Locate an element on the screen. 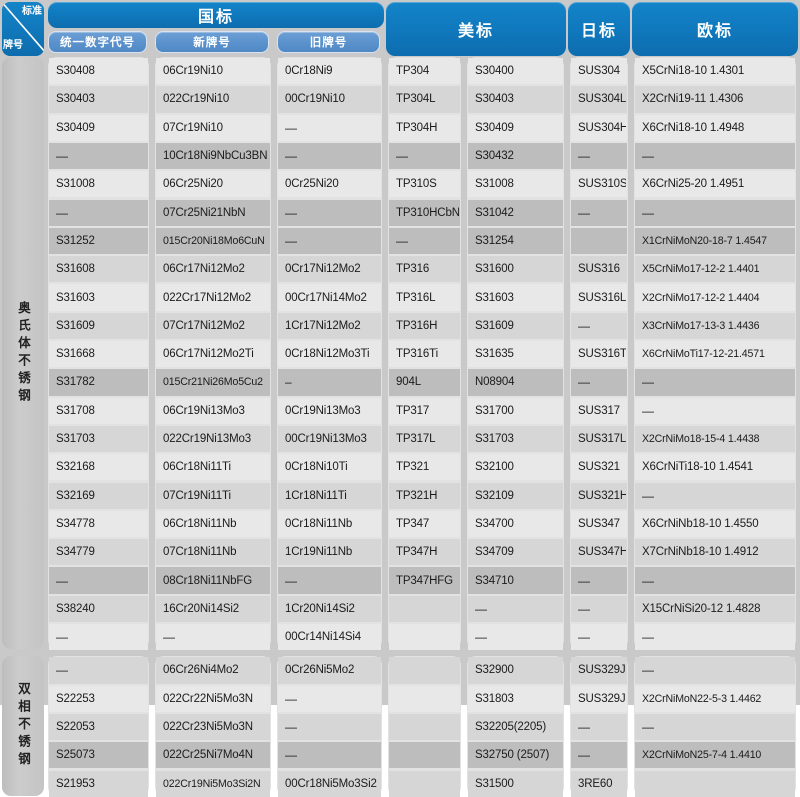 The width and height of the screenshot is (800, 797). cell-gb_code: S30408 is located at coordinates (75, 71).